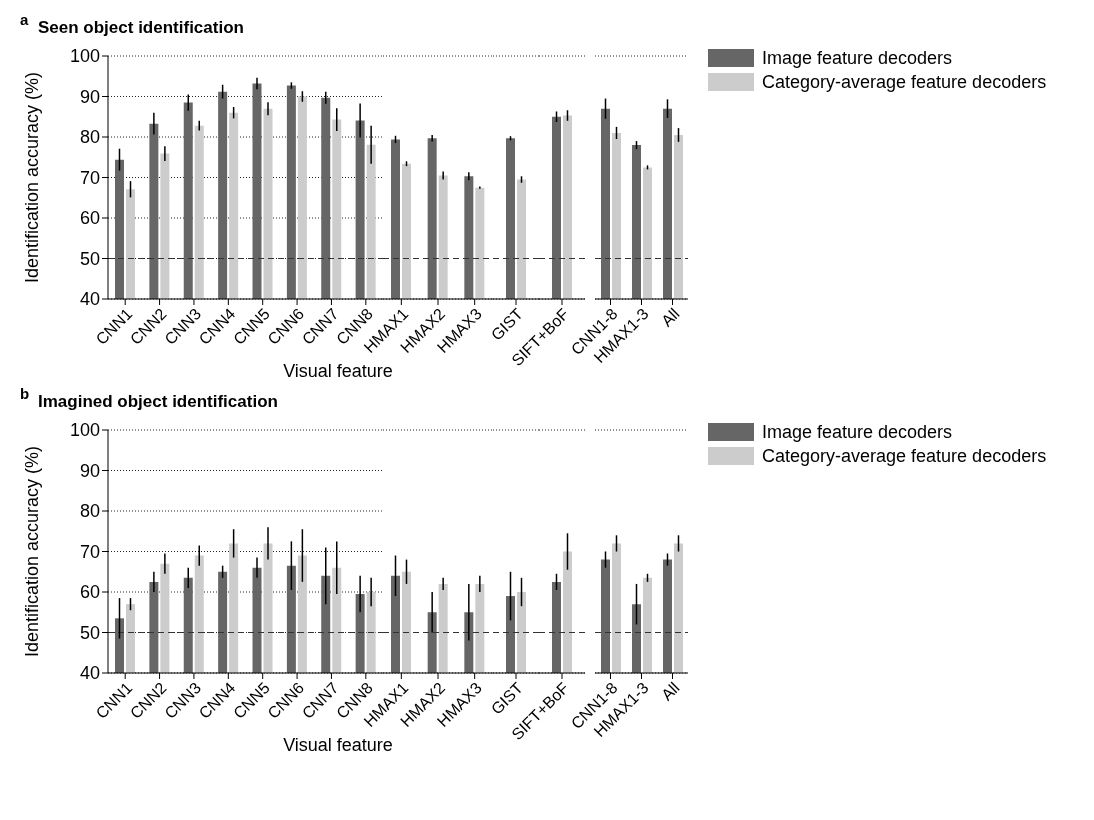 Image resolution: width=1094 pixels, height=820 pixels. I want to click on chart-title: Imagined object identification, so click(158, 402).